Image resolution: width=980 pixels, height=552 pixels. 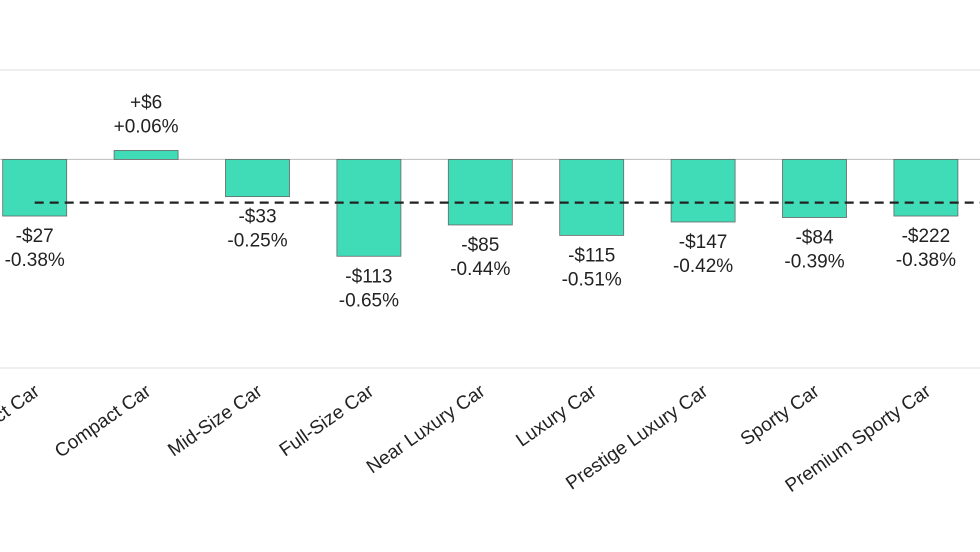 What do you see at coordinates (591, 255) in the screenshot?
I see `dollar-label: -$115` at bounding box center [591, 255].